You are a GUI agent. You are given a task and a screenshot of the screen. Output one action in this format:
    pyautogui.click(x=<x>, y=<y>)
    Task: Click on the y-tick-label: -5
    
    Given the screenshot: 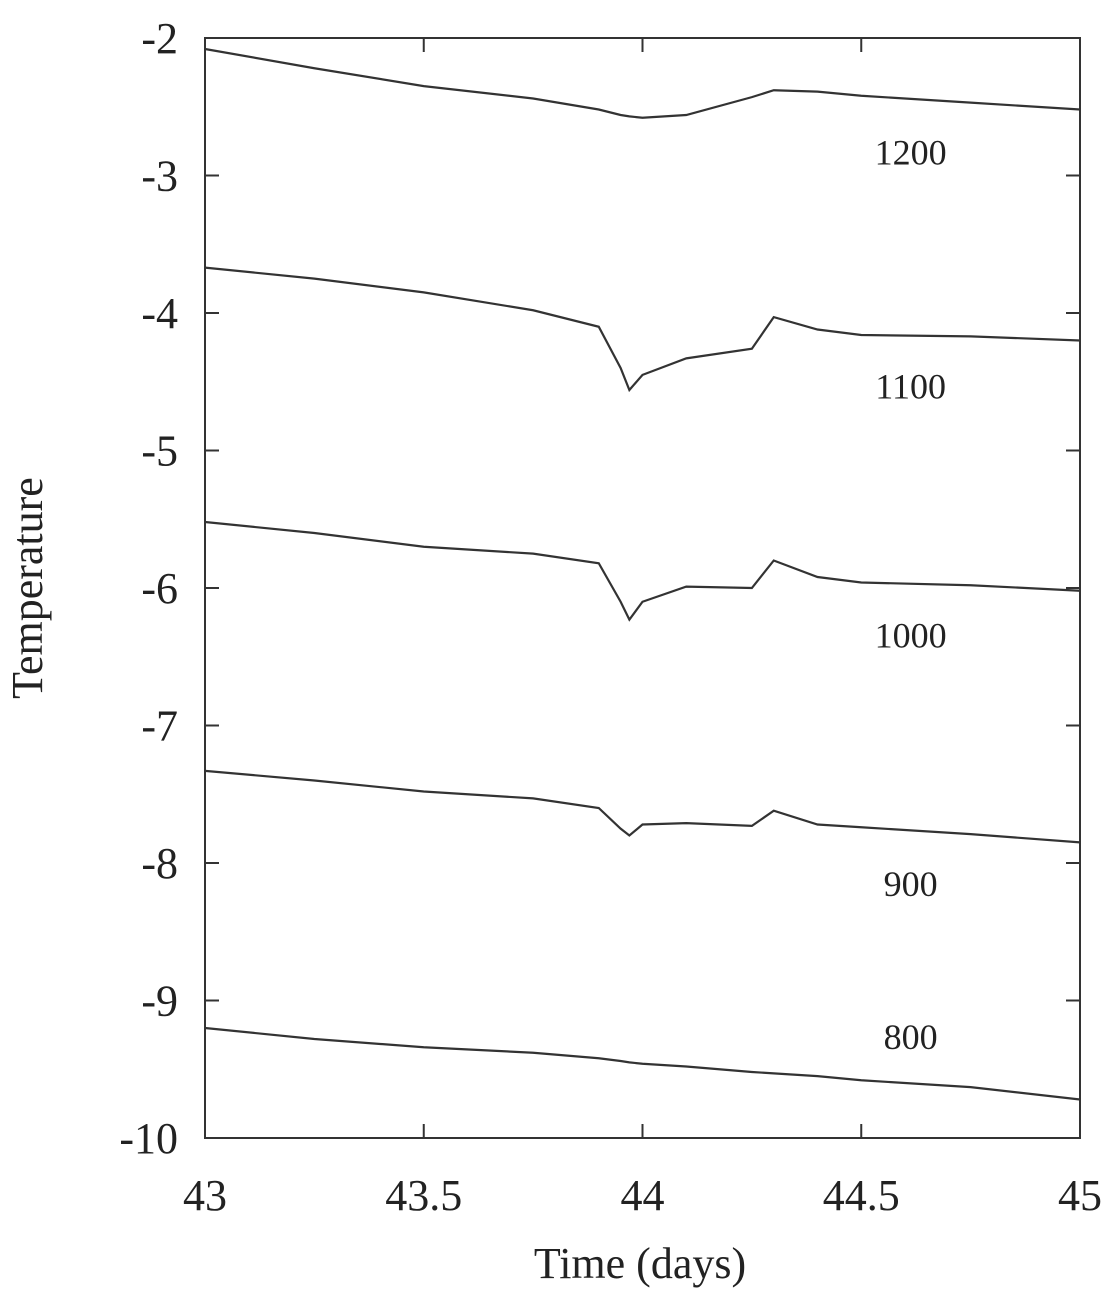 What is the action you would take?
    pyautogui.click(x=159, y=451)
    